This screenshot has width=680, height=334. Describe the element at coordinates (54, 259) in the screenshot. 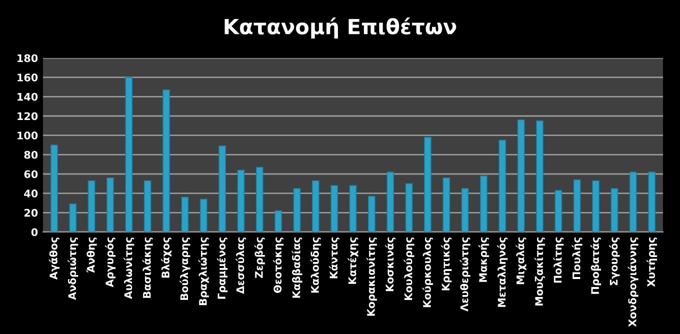

I see `x-tick-label: Αγάθος` at that location.